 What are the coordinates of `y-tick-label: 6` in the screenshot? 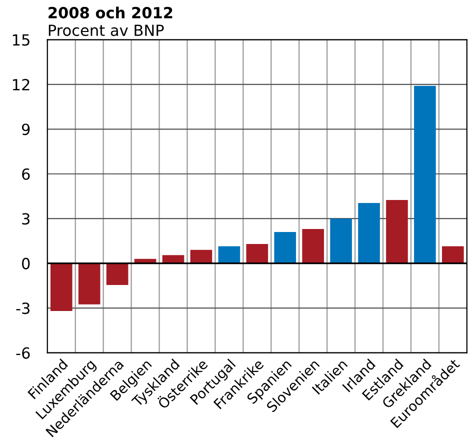 It's located at (26, 174).